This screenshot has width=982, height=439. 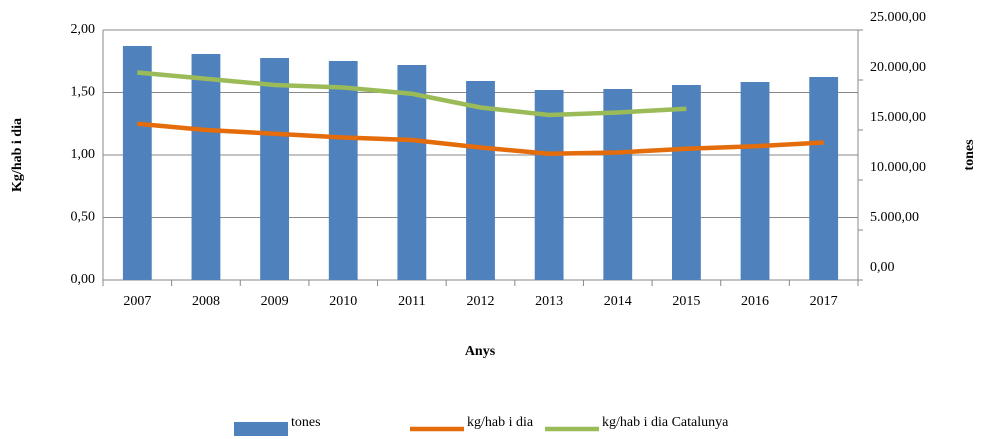 What do you see at coordinates (481, 301) in the screenshot?
I see `x-tick-label: 2012` at bounding box center [481, 301].